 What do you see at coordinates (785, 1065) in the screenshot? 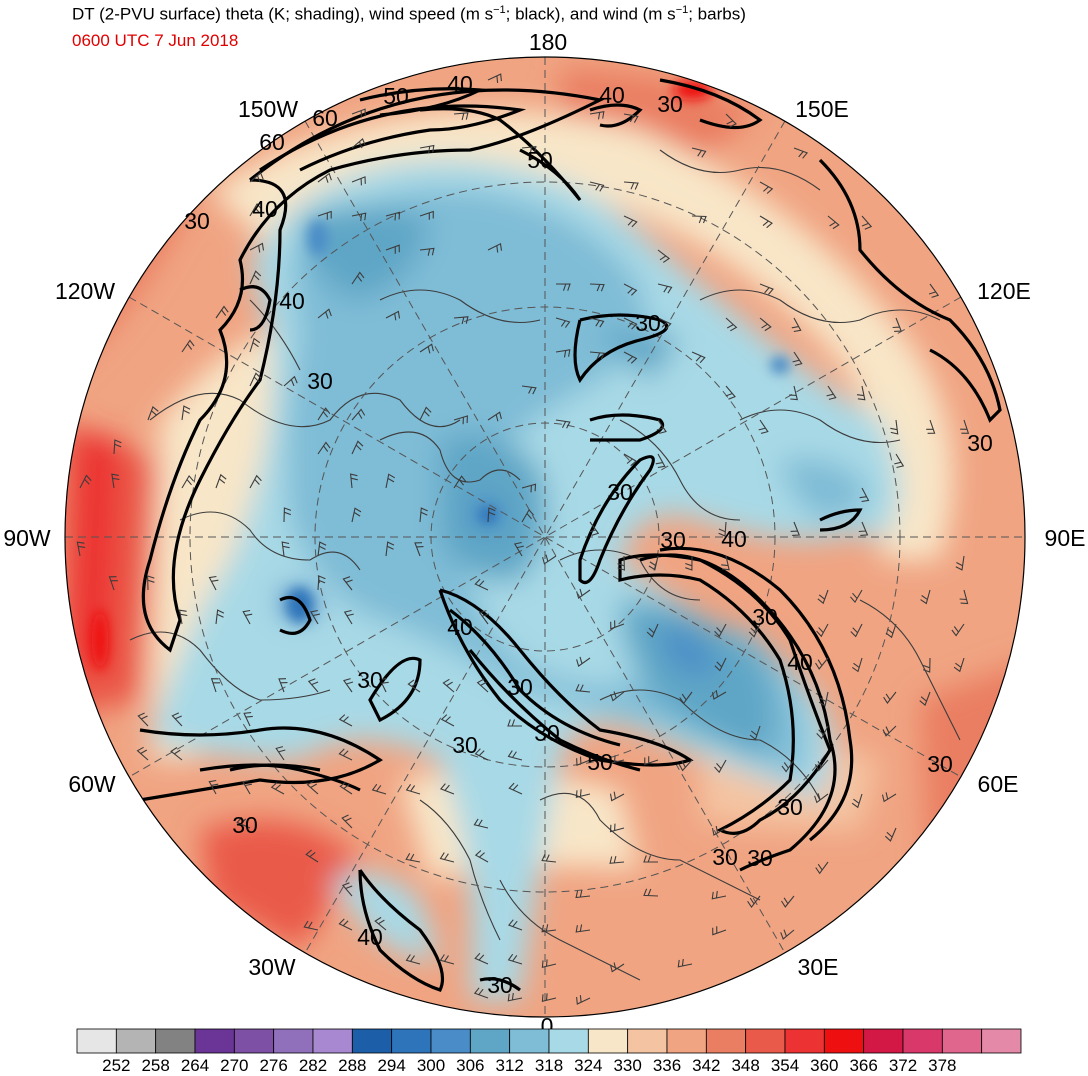
I see `colorbar-tick-label: 354` at bounding box center [785, 1065].